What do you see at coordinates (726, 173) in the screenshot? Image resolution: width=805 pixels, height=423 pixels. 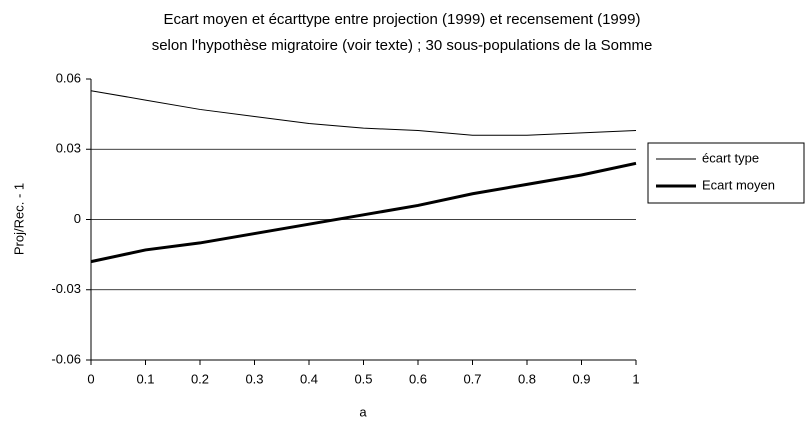 I see `legend-box` at bounding box center [726, 173].